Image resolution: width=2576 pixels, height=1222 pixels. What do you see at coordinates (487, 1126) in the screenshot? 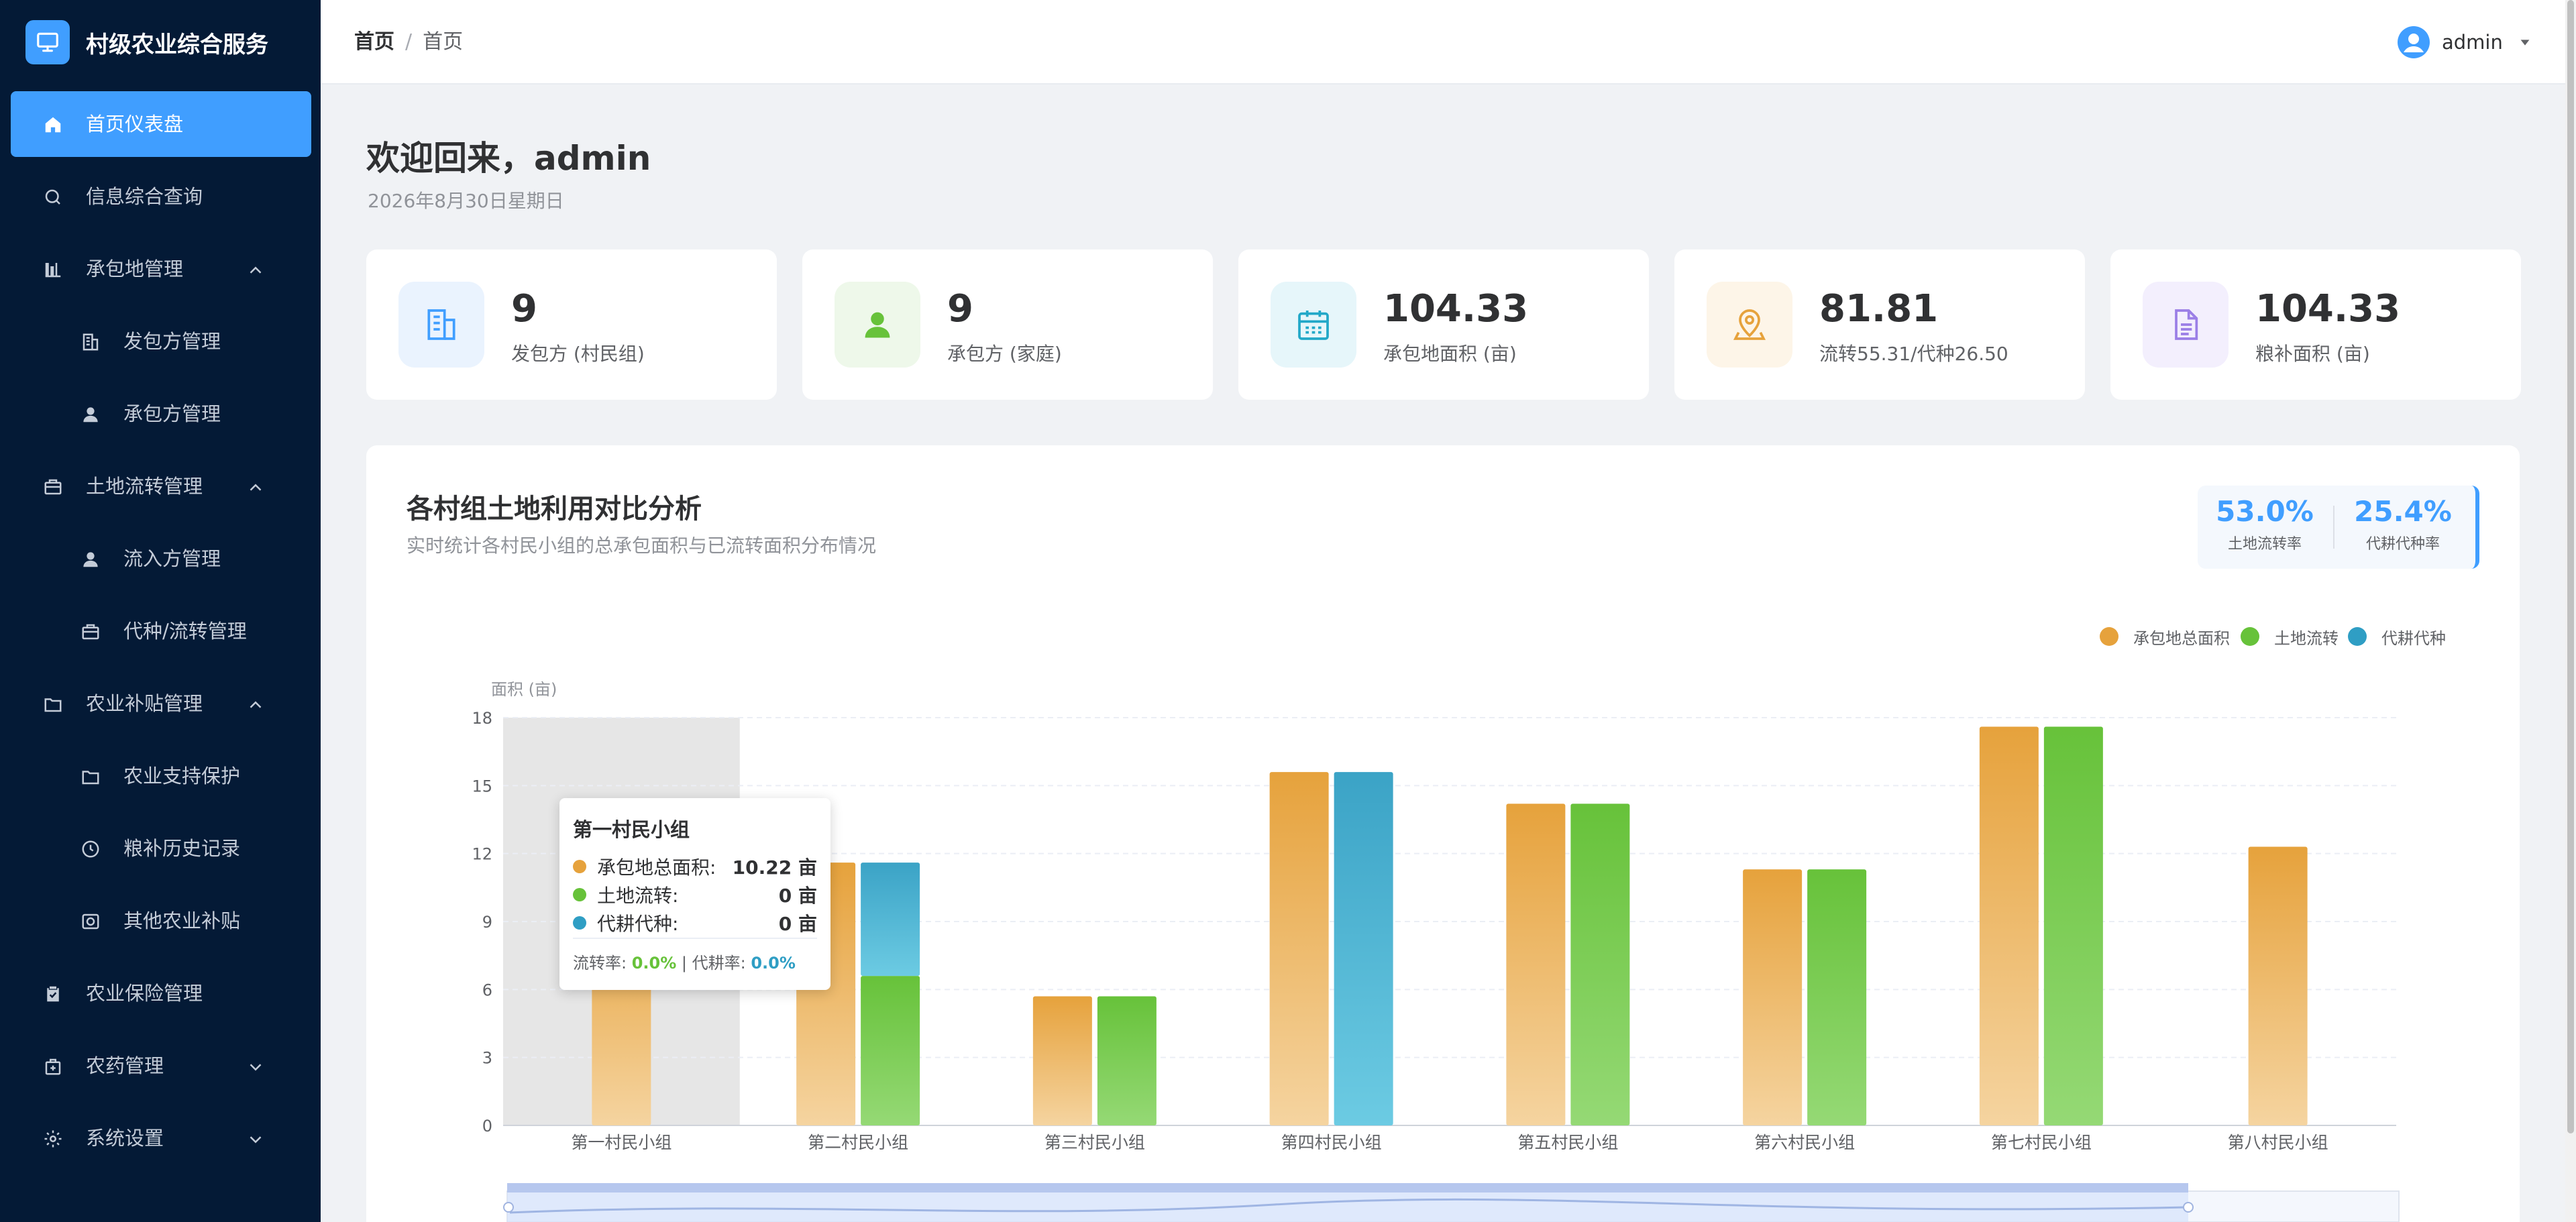
I see `y-tick-label: 0` at bounding box center [487, 1126].